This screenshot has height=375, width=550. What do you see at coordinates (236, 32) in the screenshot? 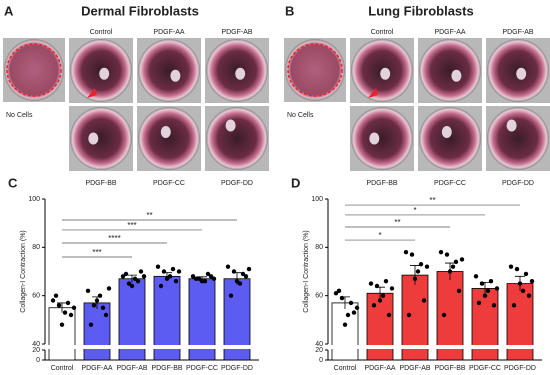
I see `well-label: PDGF-AB` at bounding box center [236, 32].